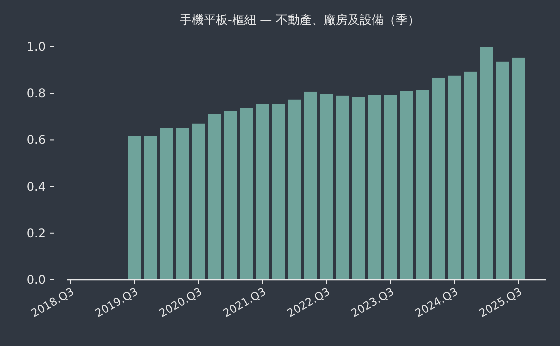  I want to click on y-tick-label: 0.6, so click(36, 140).